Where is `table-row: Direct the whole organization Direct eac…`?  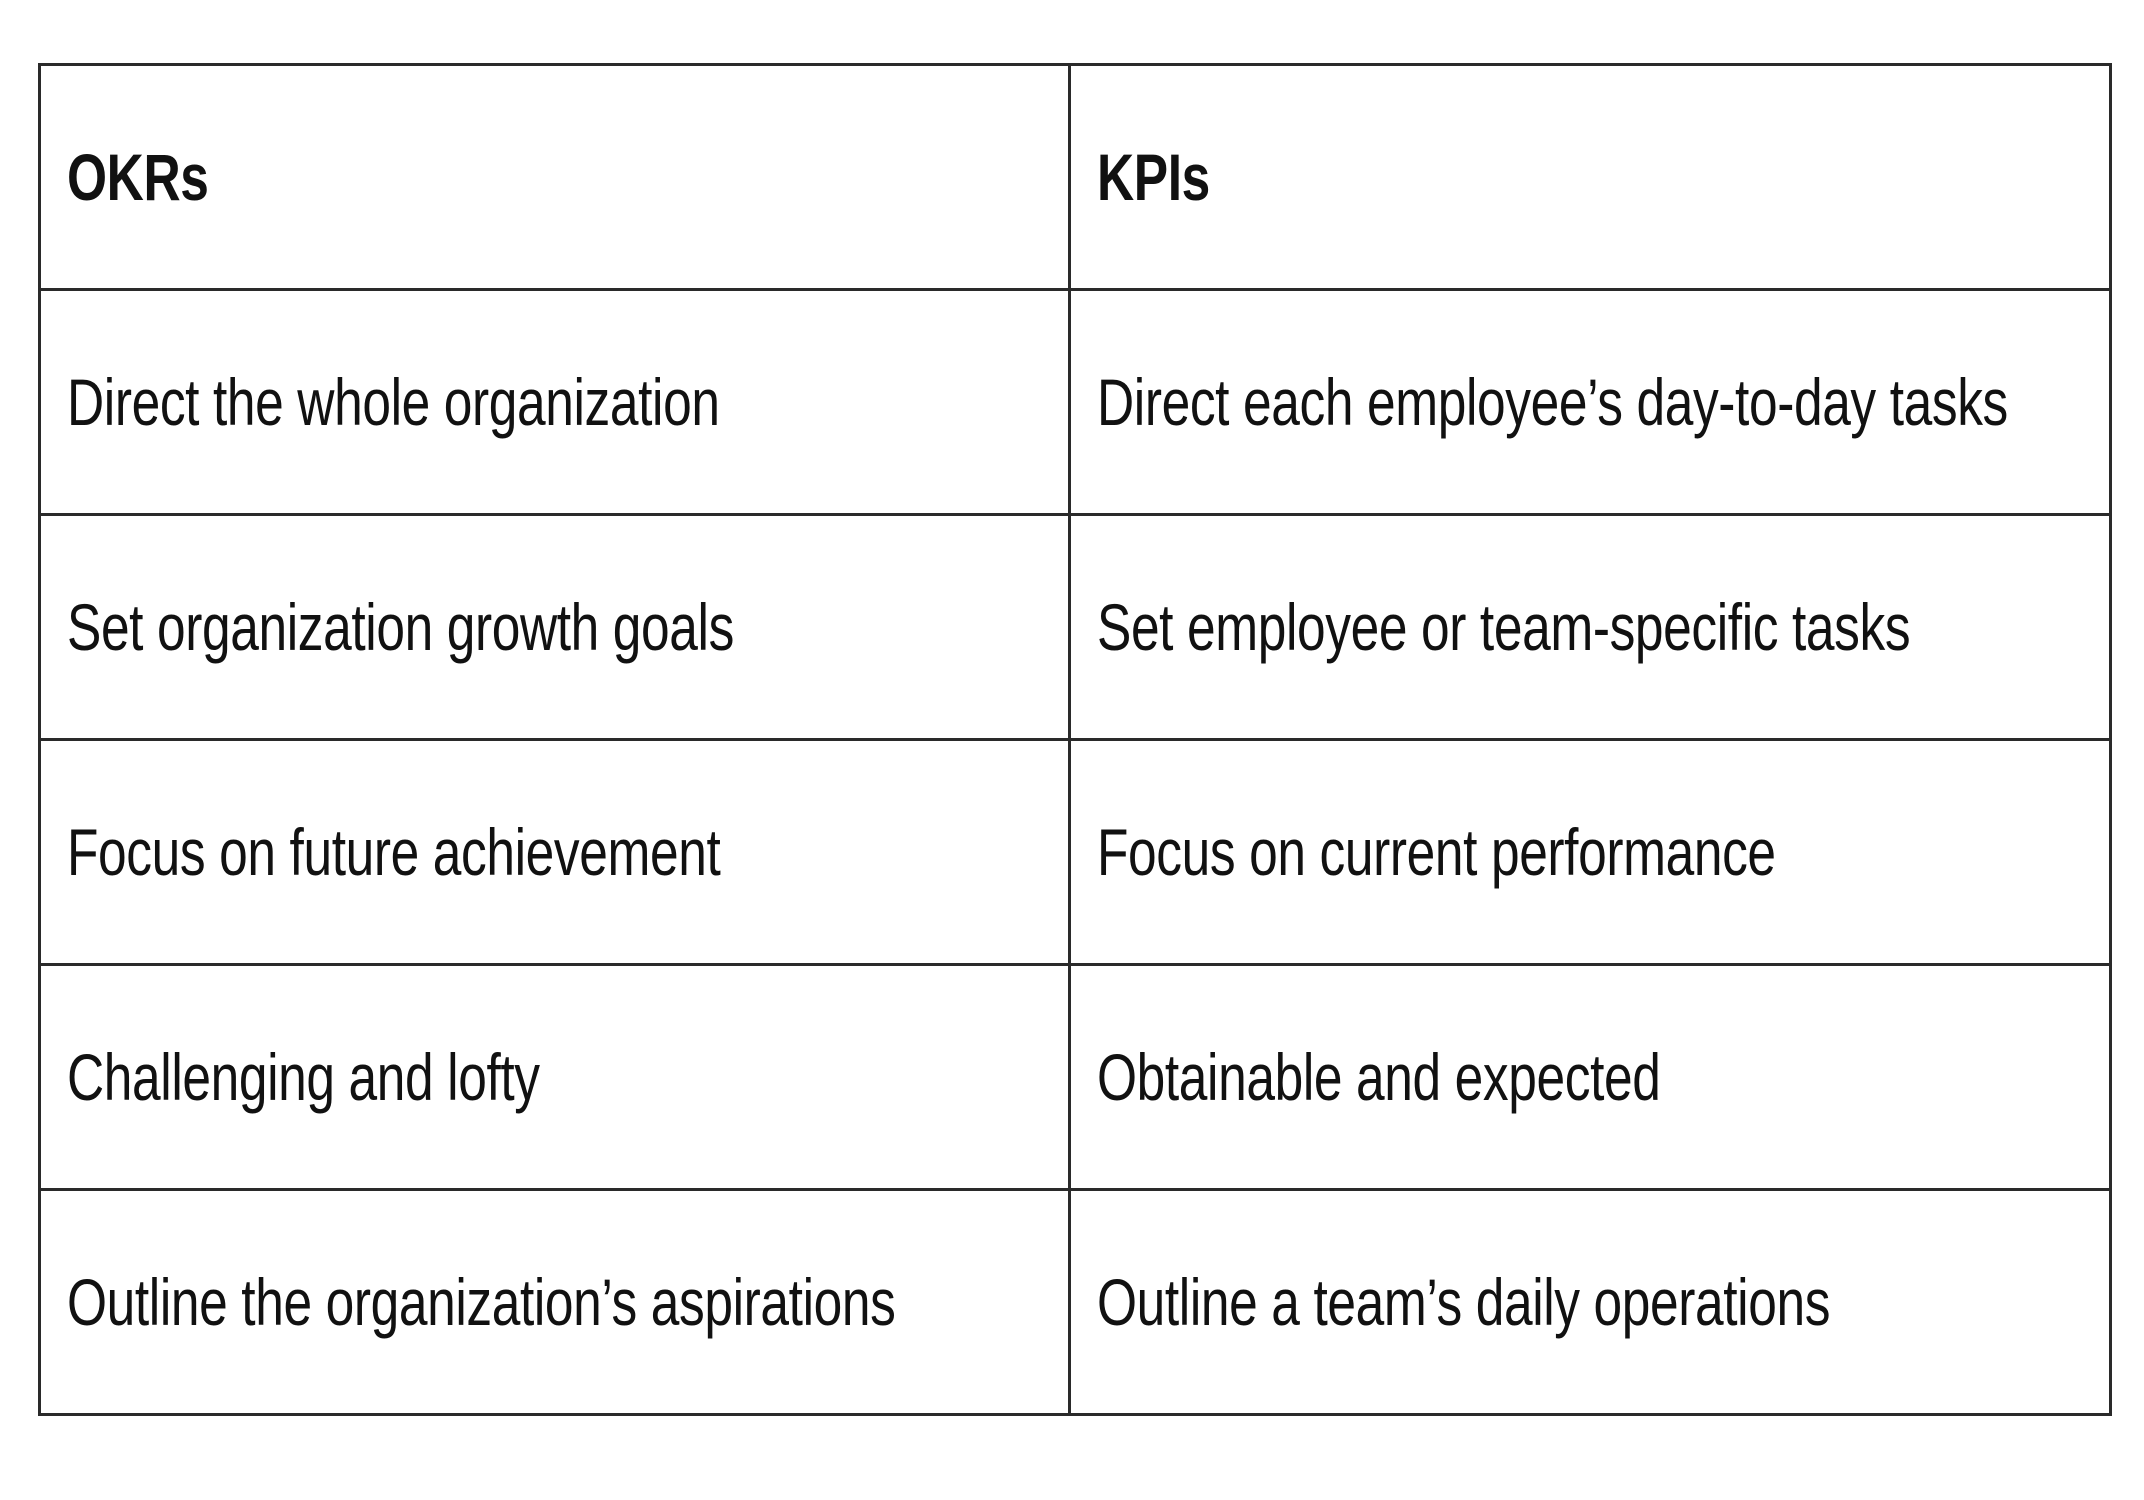 table-row: Direct the whole organization Direct eac… is located at coordinates (1075, 402).